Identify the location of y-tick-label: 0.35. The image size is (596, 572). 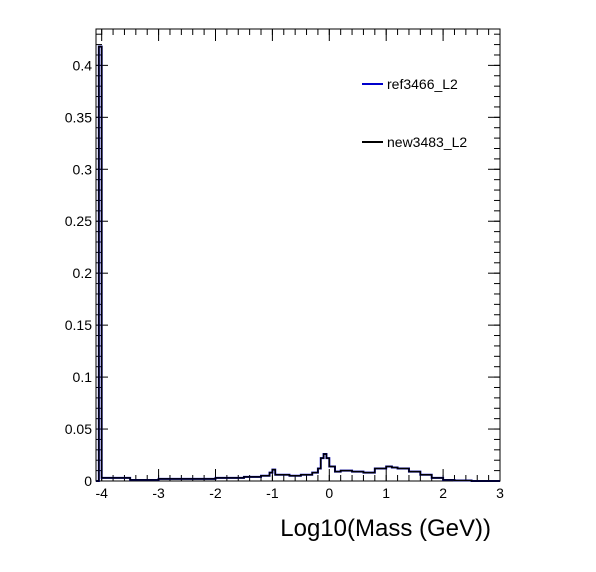
(78, 117).